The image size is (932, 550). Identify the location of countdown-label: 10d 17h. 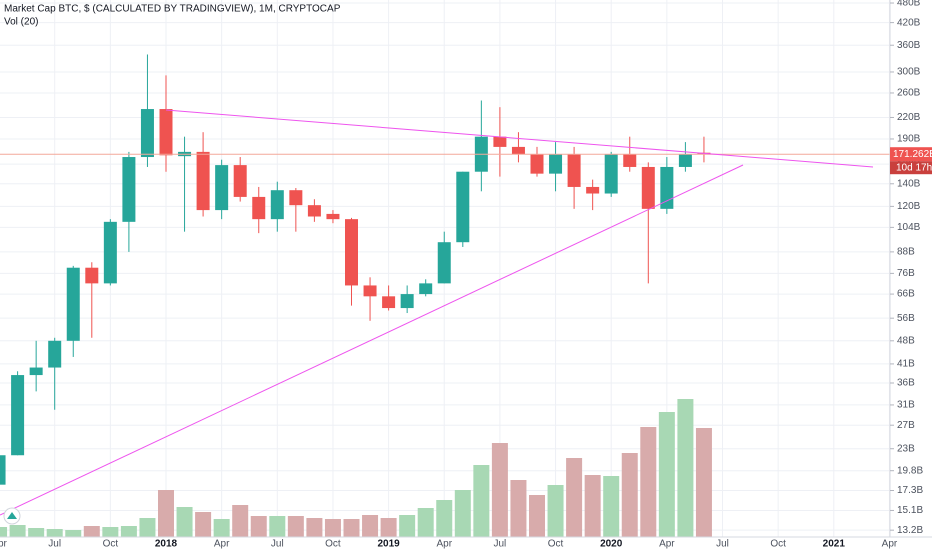
(914, 167).